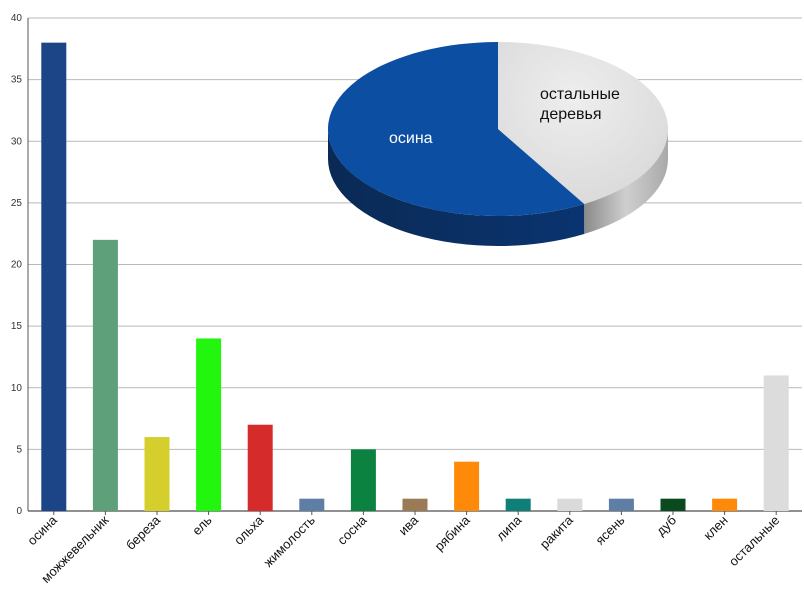 The image size is (804, 601). Describe the element at coordinates (42, 530) in the screenshot. I see `x-tick-label: осина` at that location.